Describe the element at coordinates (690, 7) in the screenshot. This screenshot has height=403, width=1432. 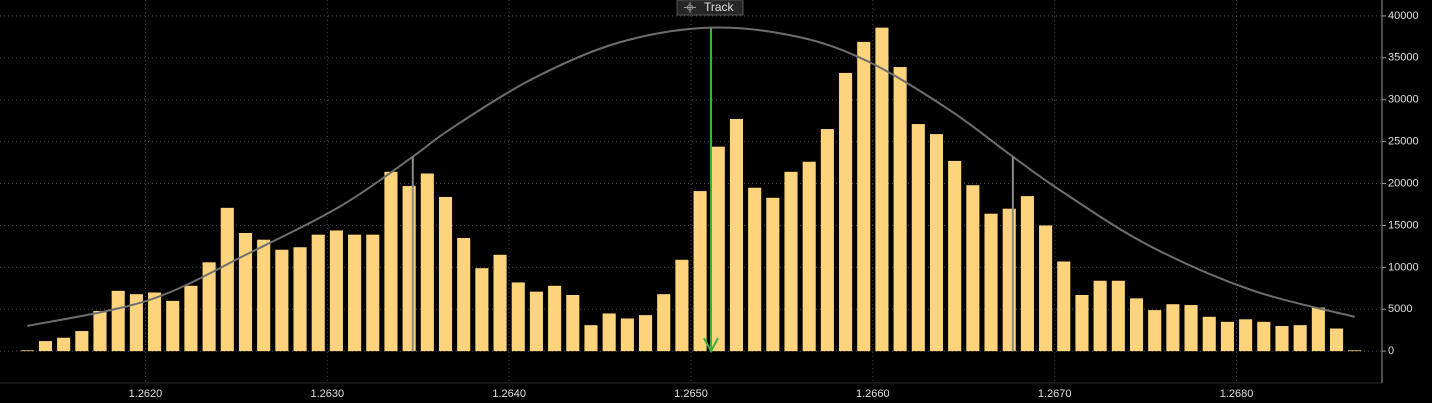
I see `crosshair-icon` at that location.